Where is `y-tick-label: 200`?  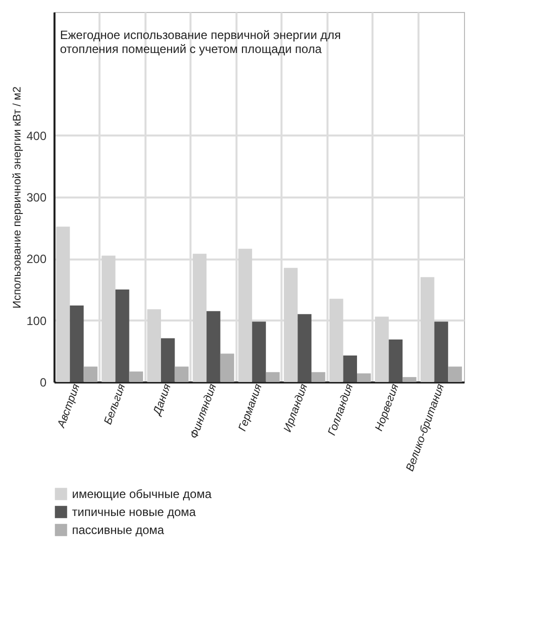
y-tick-label: 200 is located at coordinates (36, 259).